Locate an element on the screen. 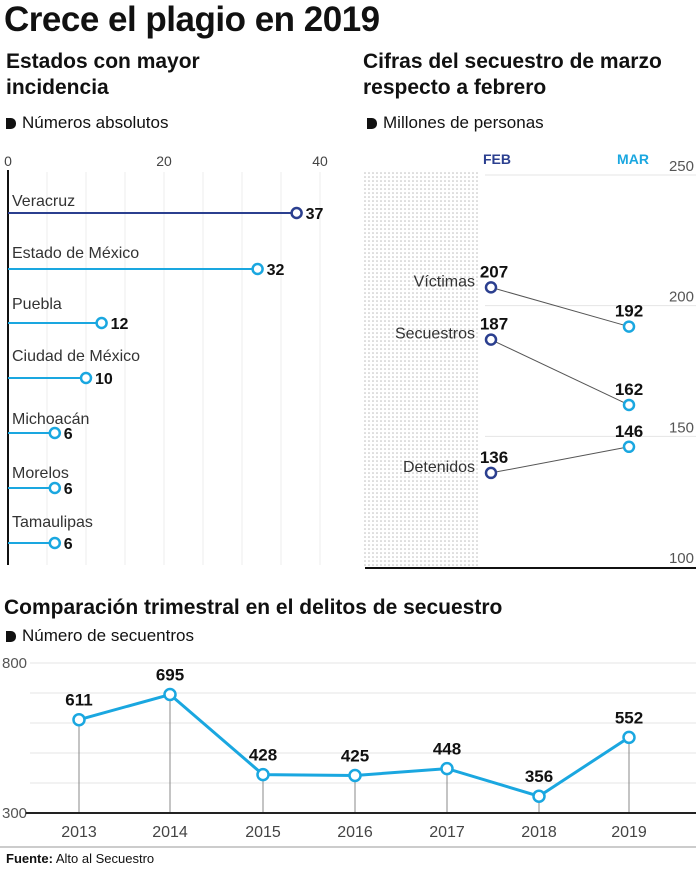 The image size is (696, 872). line-chart-subtitle-text: Número de secuentros is located at coordinates (108, 635).